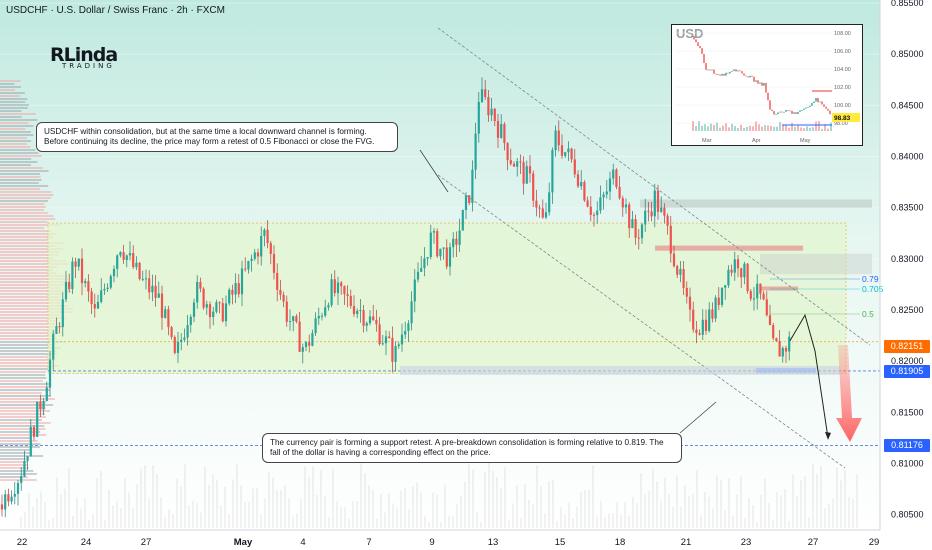 The image size is (932, 550). Describe the element at coordinates (88, 66) in the screenshot. I see `logo-sub-text: TRADING` at that location.